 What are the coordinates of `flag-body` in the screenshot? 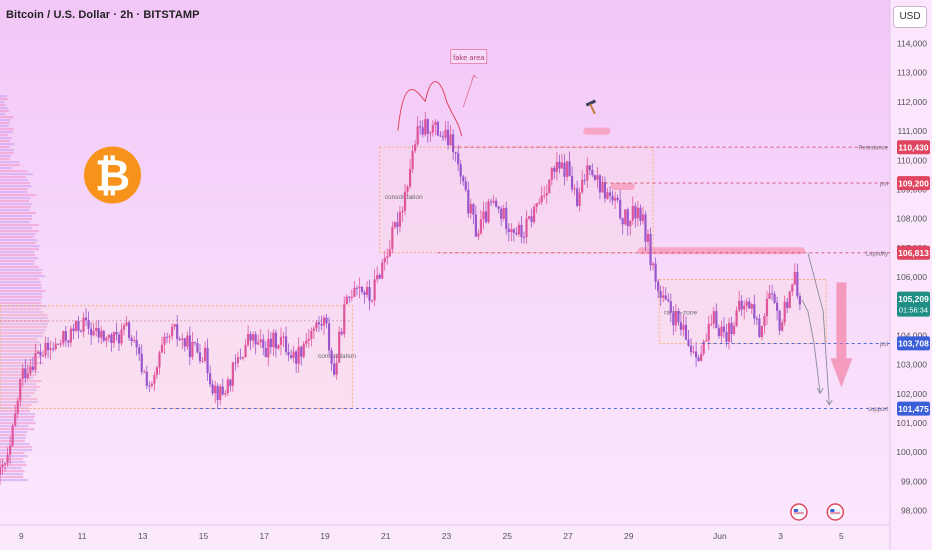 It's located at (835, 512).